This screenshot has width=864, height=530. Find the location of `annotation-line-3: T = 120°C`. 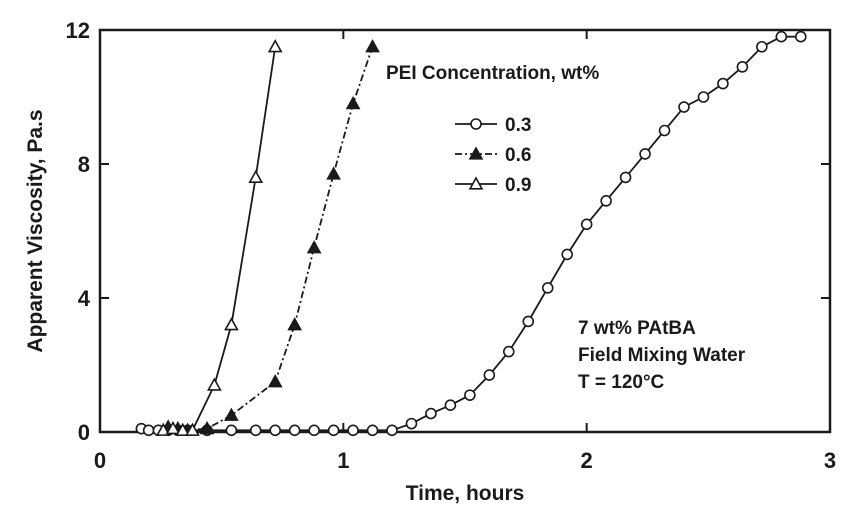

annotation-line-3: T = 120°C is located at coordinates (621, 382).